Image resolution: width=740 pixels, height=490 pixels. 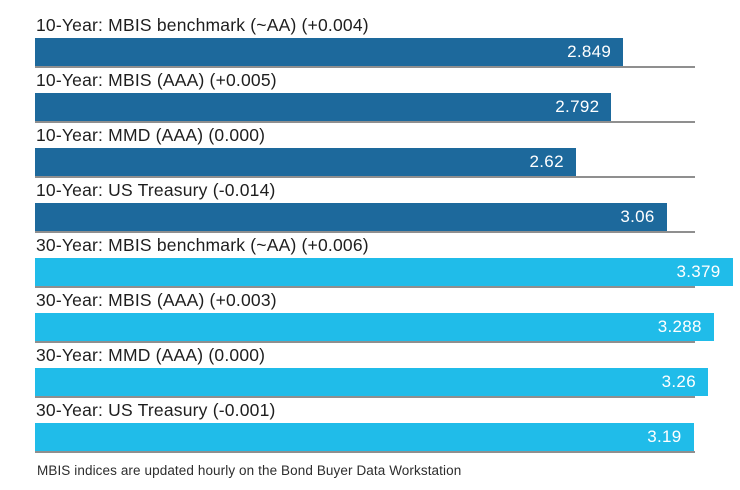 I want to click on bar-value-label: 3.379, so click(x=698, y=271).